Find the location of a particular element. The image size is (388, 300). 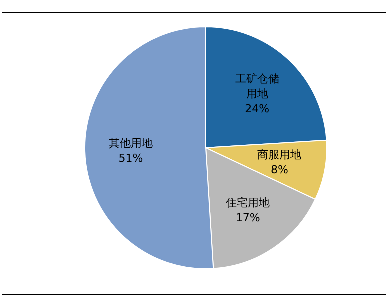

data-label: 24% is located at coordinates (257, 109).